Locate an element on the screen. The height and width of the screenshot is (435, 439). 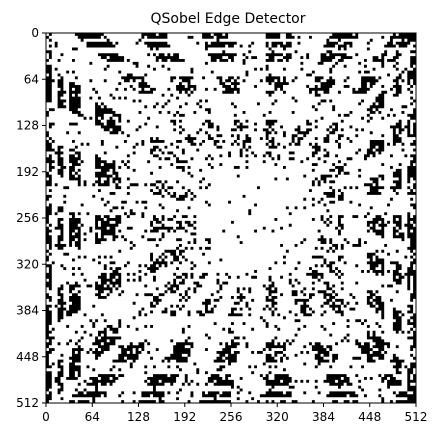
x-axis: 0 64 128 192 256 320 384 448 512 is located at coordinates (234, 413).